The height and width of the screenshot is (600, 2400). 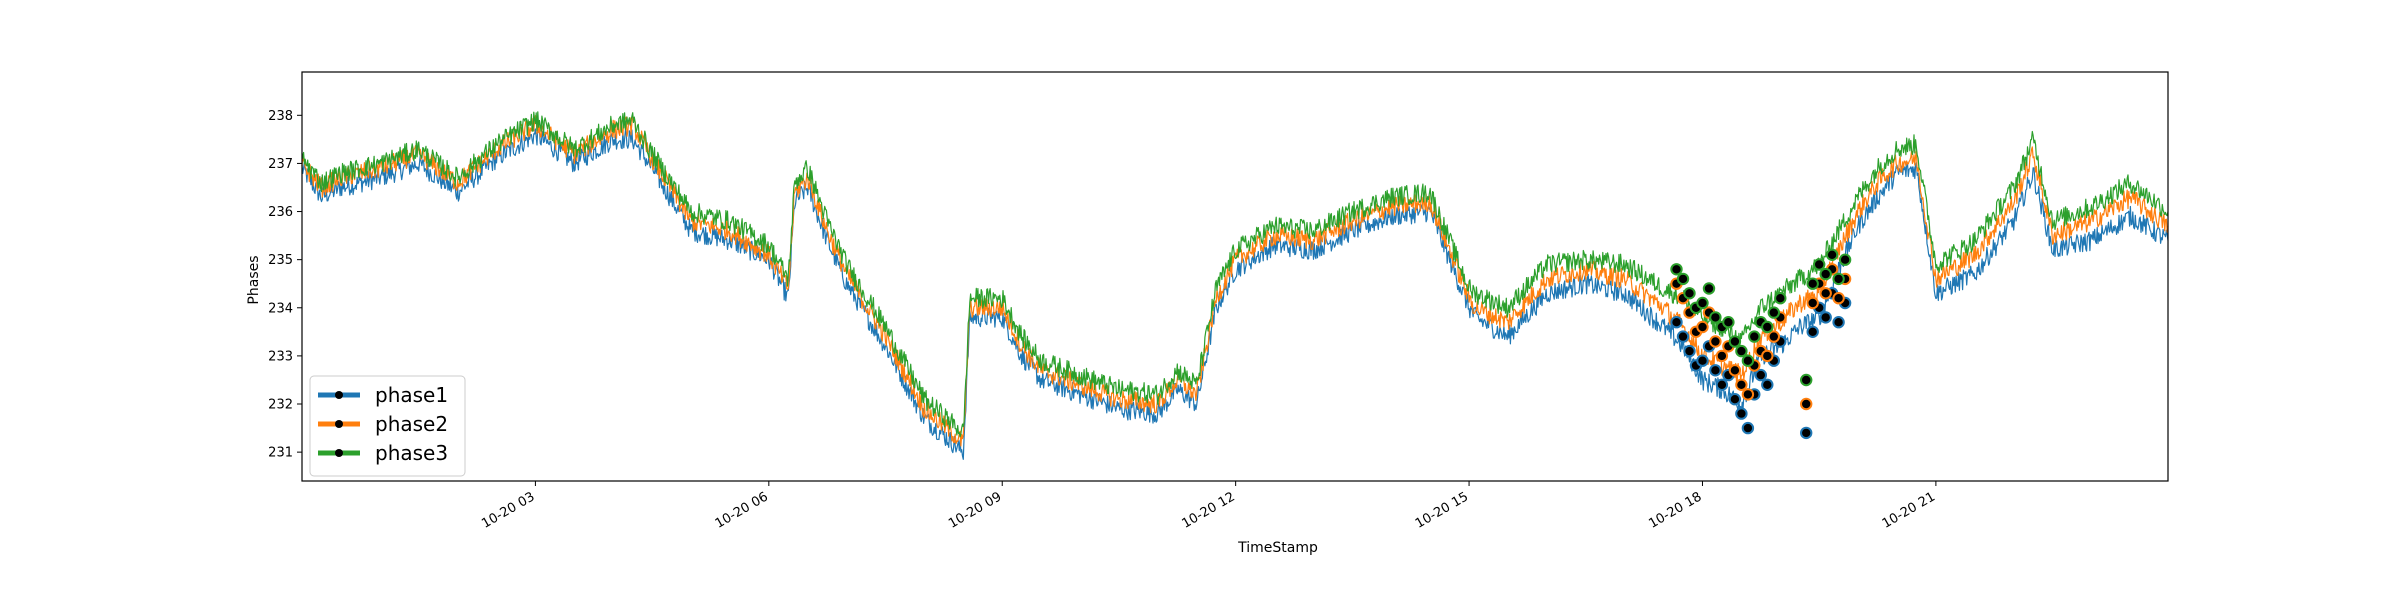 I want to click on y-tick-label: 234, so click(x=280, y=308).